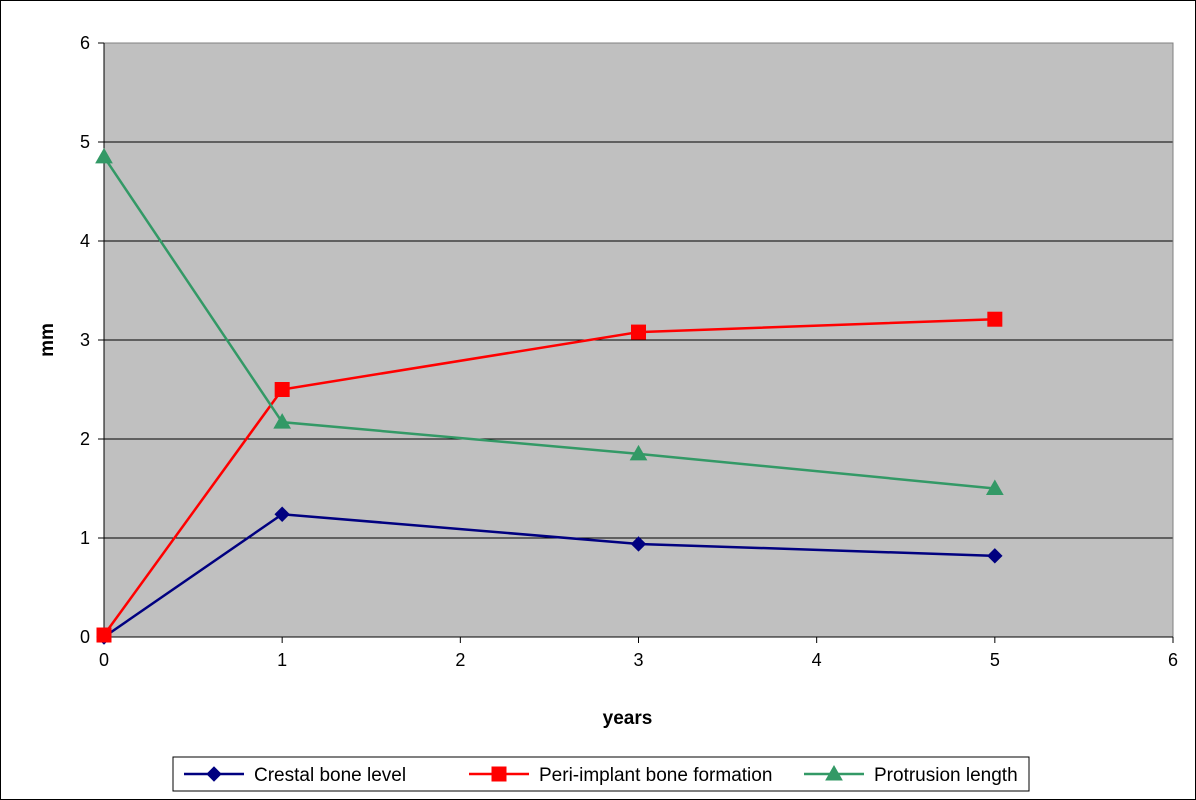 The width and height of the screenshot is (1196, 800). I want to click on y-tick-label: 4, so click(85, 241).